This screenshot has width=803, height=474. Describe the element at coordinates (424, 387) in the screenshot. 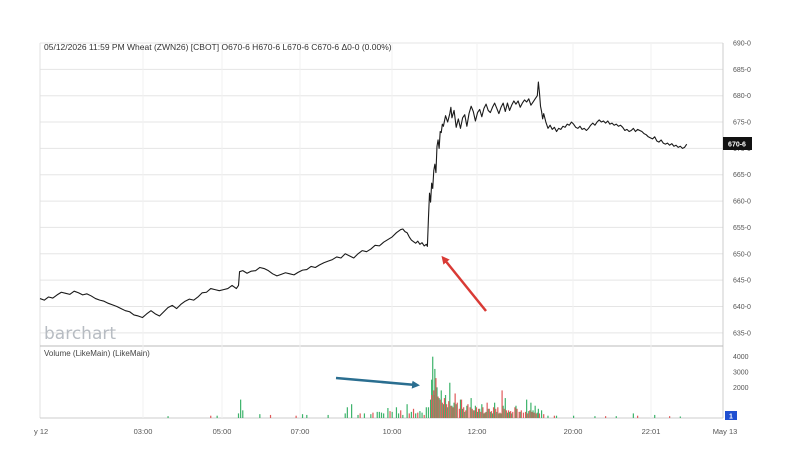

I see `volume-bars` at that location.